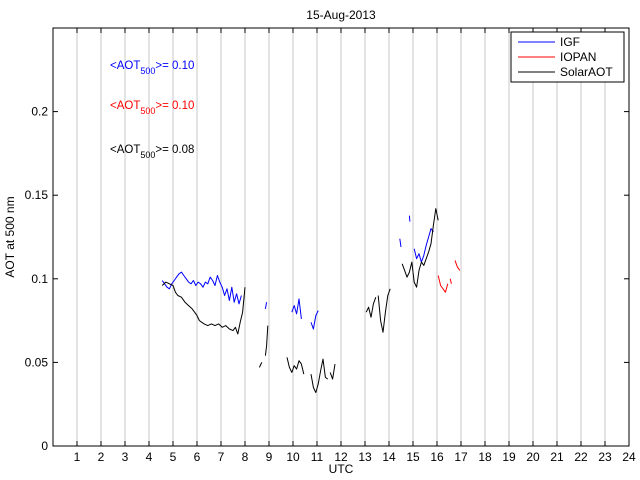 This screenshot has height=480, width=640. I want to click on x-tick-label: 18, so click(485, 457).